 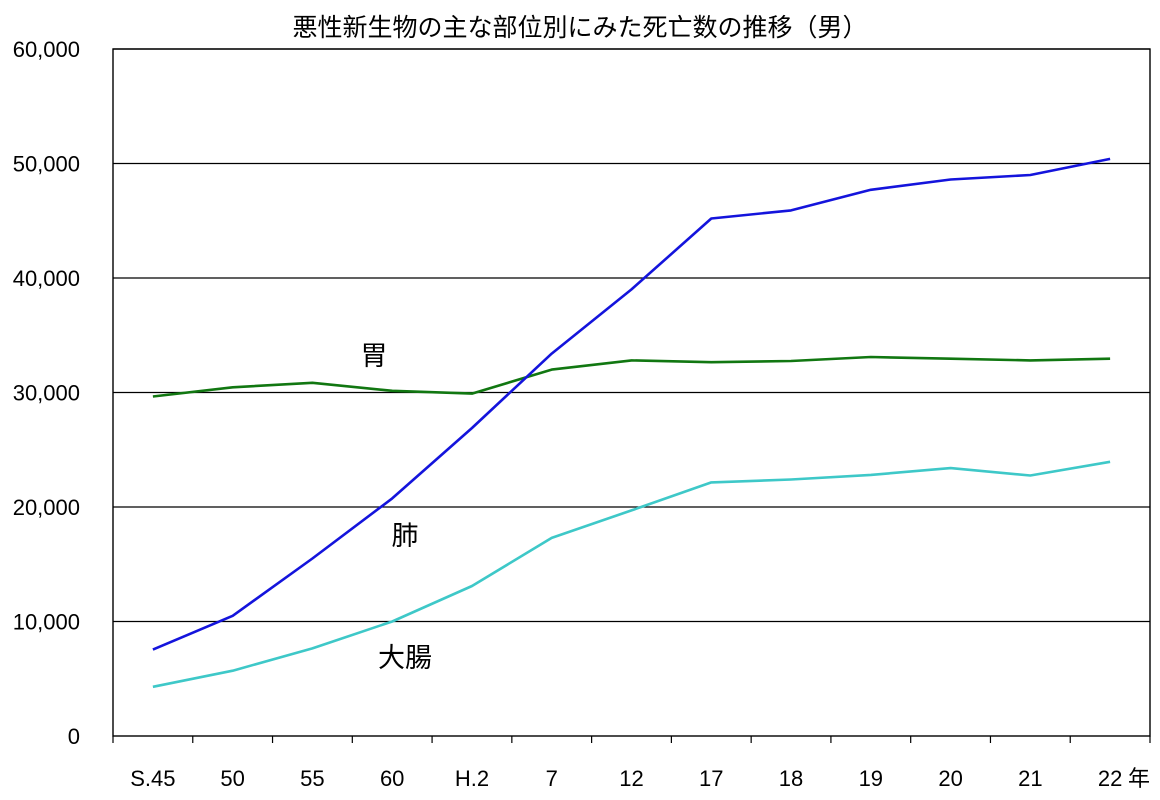 What do you see at coordinates (46, 622) in the screenshot?
I see `y-tick-label: 10,000` at bounding box center [46, 622].